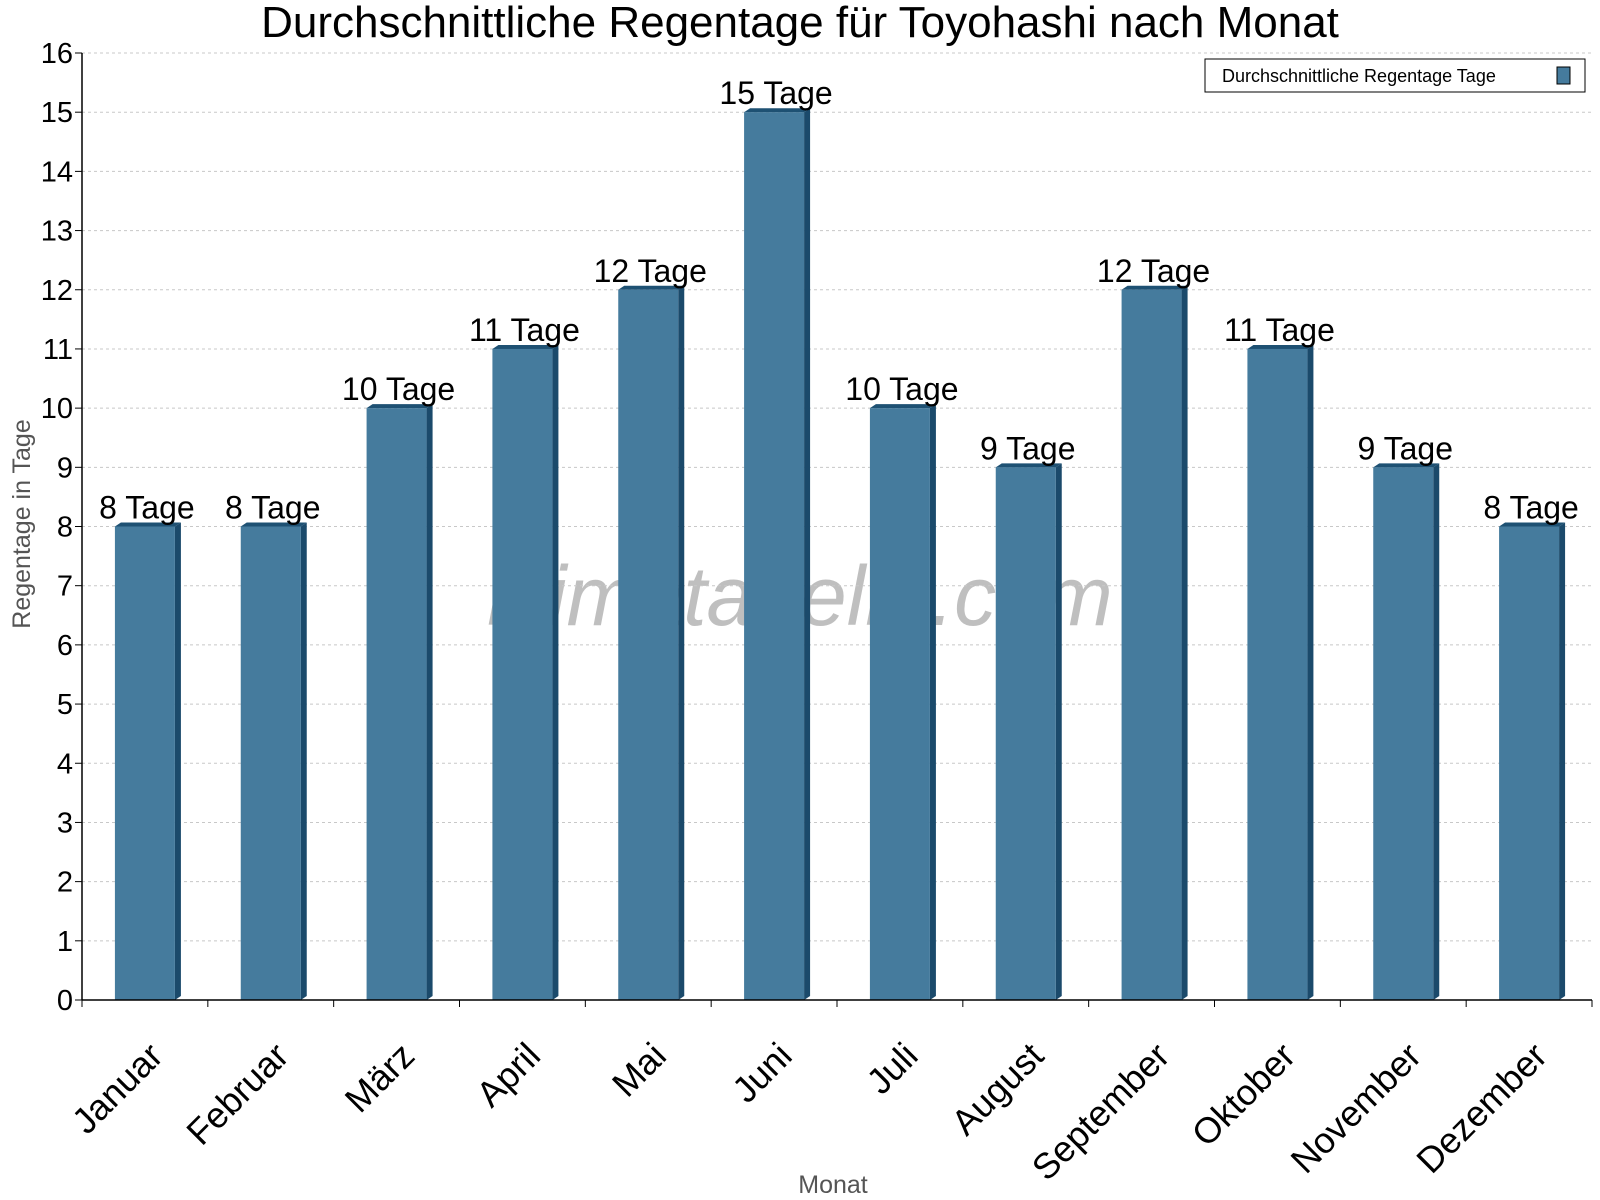 This screenshot has height=1200, width=1600. Describe the element at coordinates (833, 1185) in the screenshot. I see `x-axis-title: Monat` at that location.